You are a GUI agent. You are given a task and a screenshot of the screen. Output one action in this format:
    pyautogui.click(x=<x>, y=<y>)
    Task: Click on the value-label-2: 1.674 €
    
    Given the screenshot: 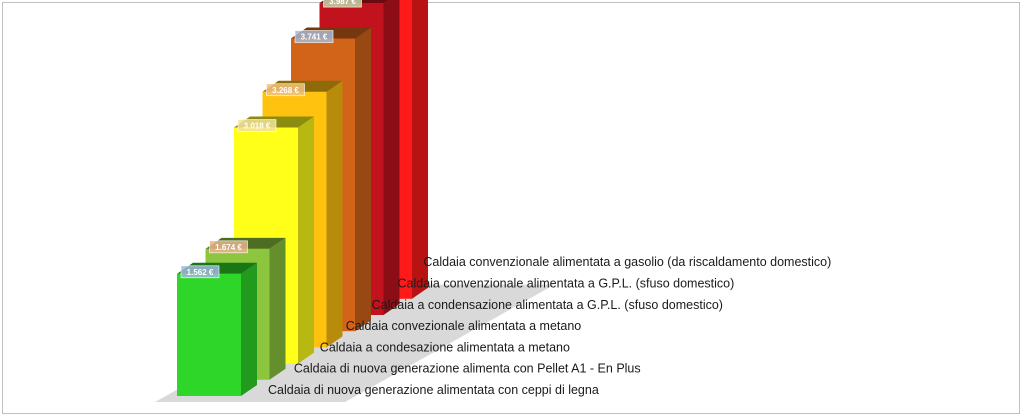 What is the action you would take?
    pyautogui.click(x=228, y=247)
    